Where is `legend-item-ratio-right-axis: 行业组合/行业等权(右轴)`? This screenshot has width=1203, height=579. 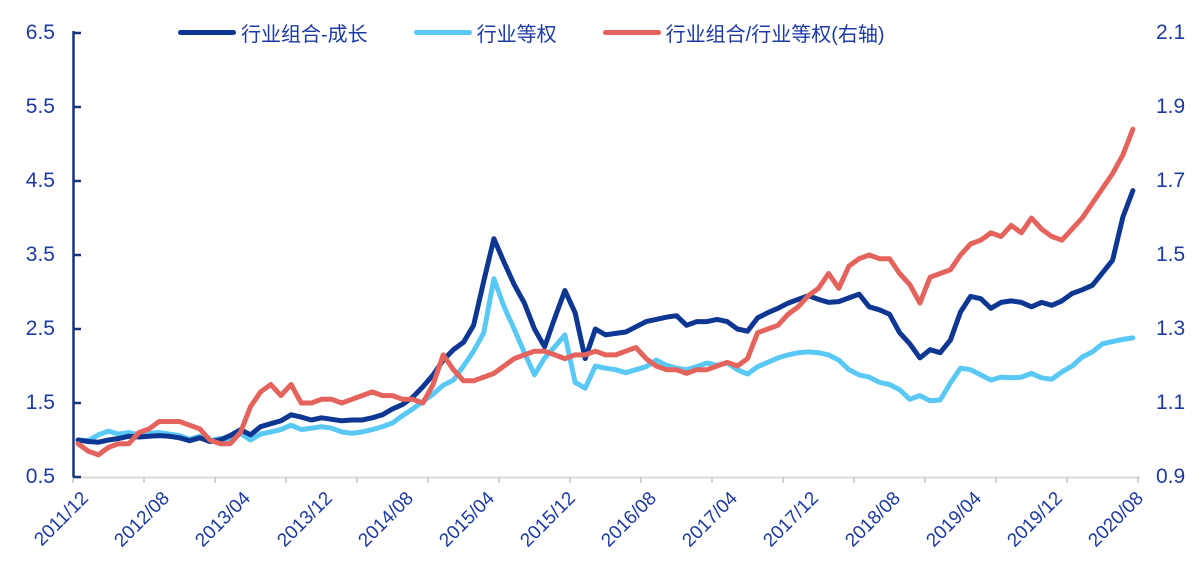
legend-item-ratio-right-axis: 行业组合/行业等权(右轴) is located at coordinates (743, 32).